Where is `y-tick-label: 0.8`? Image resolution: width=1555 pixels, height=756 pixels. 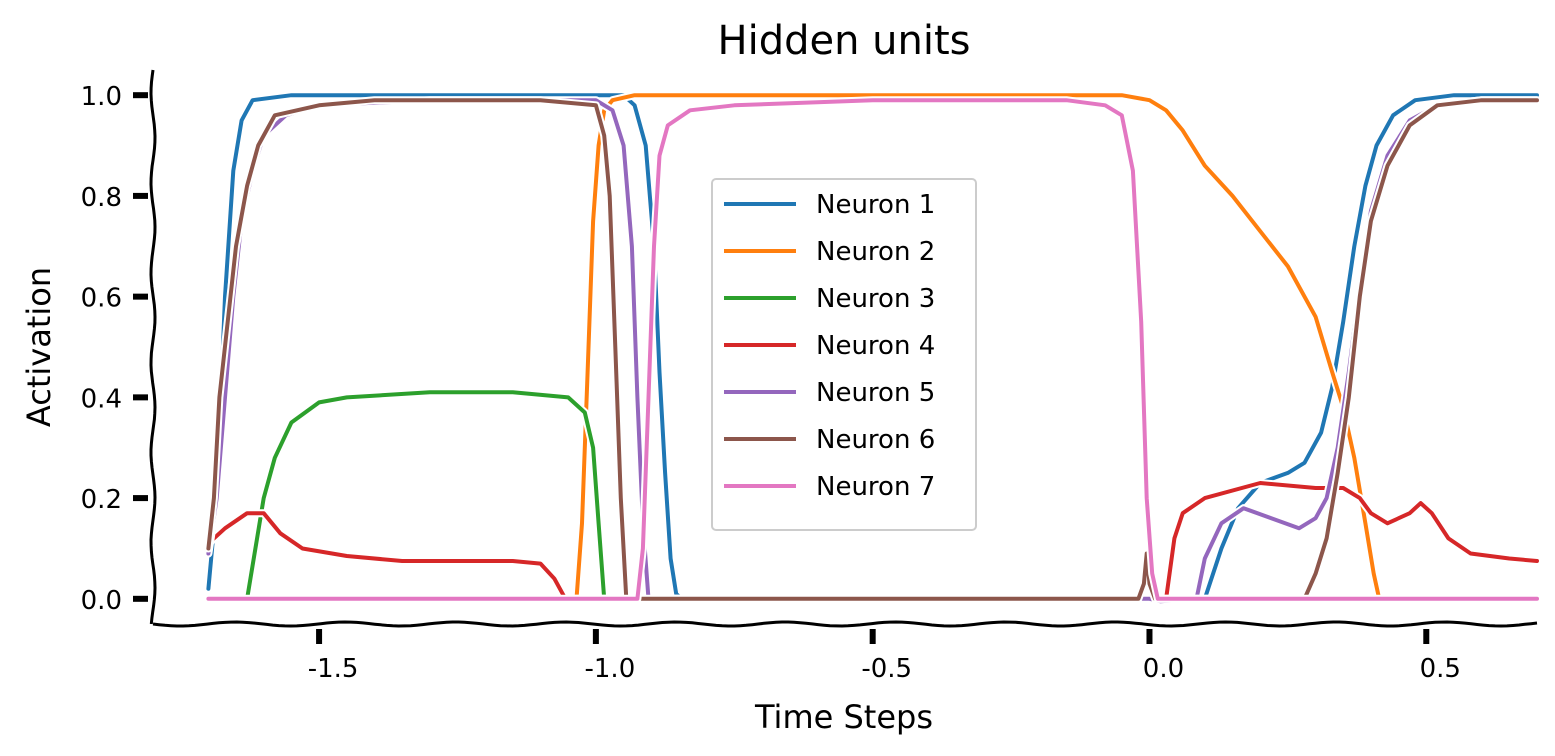 y-tick-label: 0.8 is located at coordinates (101, 198).